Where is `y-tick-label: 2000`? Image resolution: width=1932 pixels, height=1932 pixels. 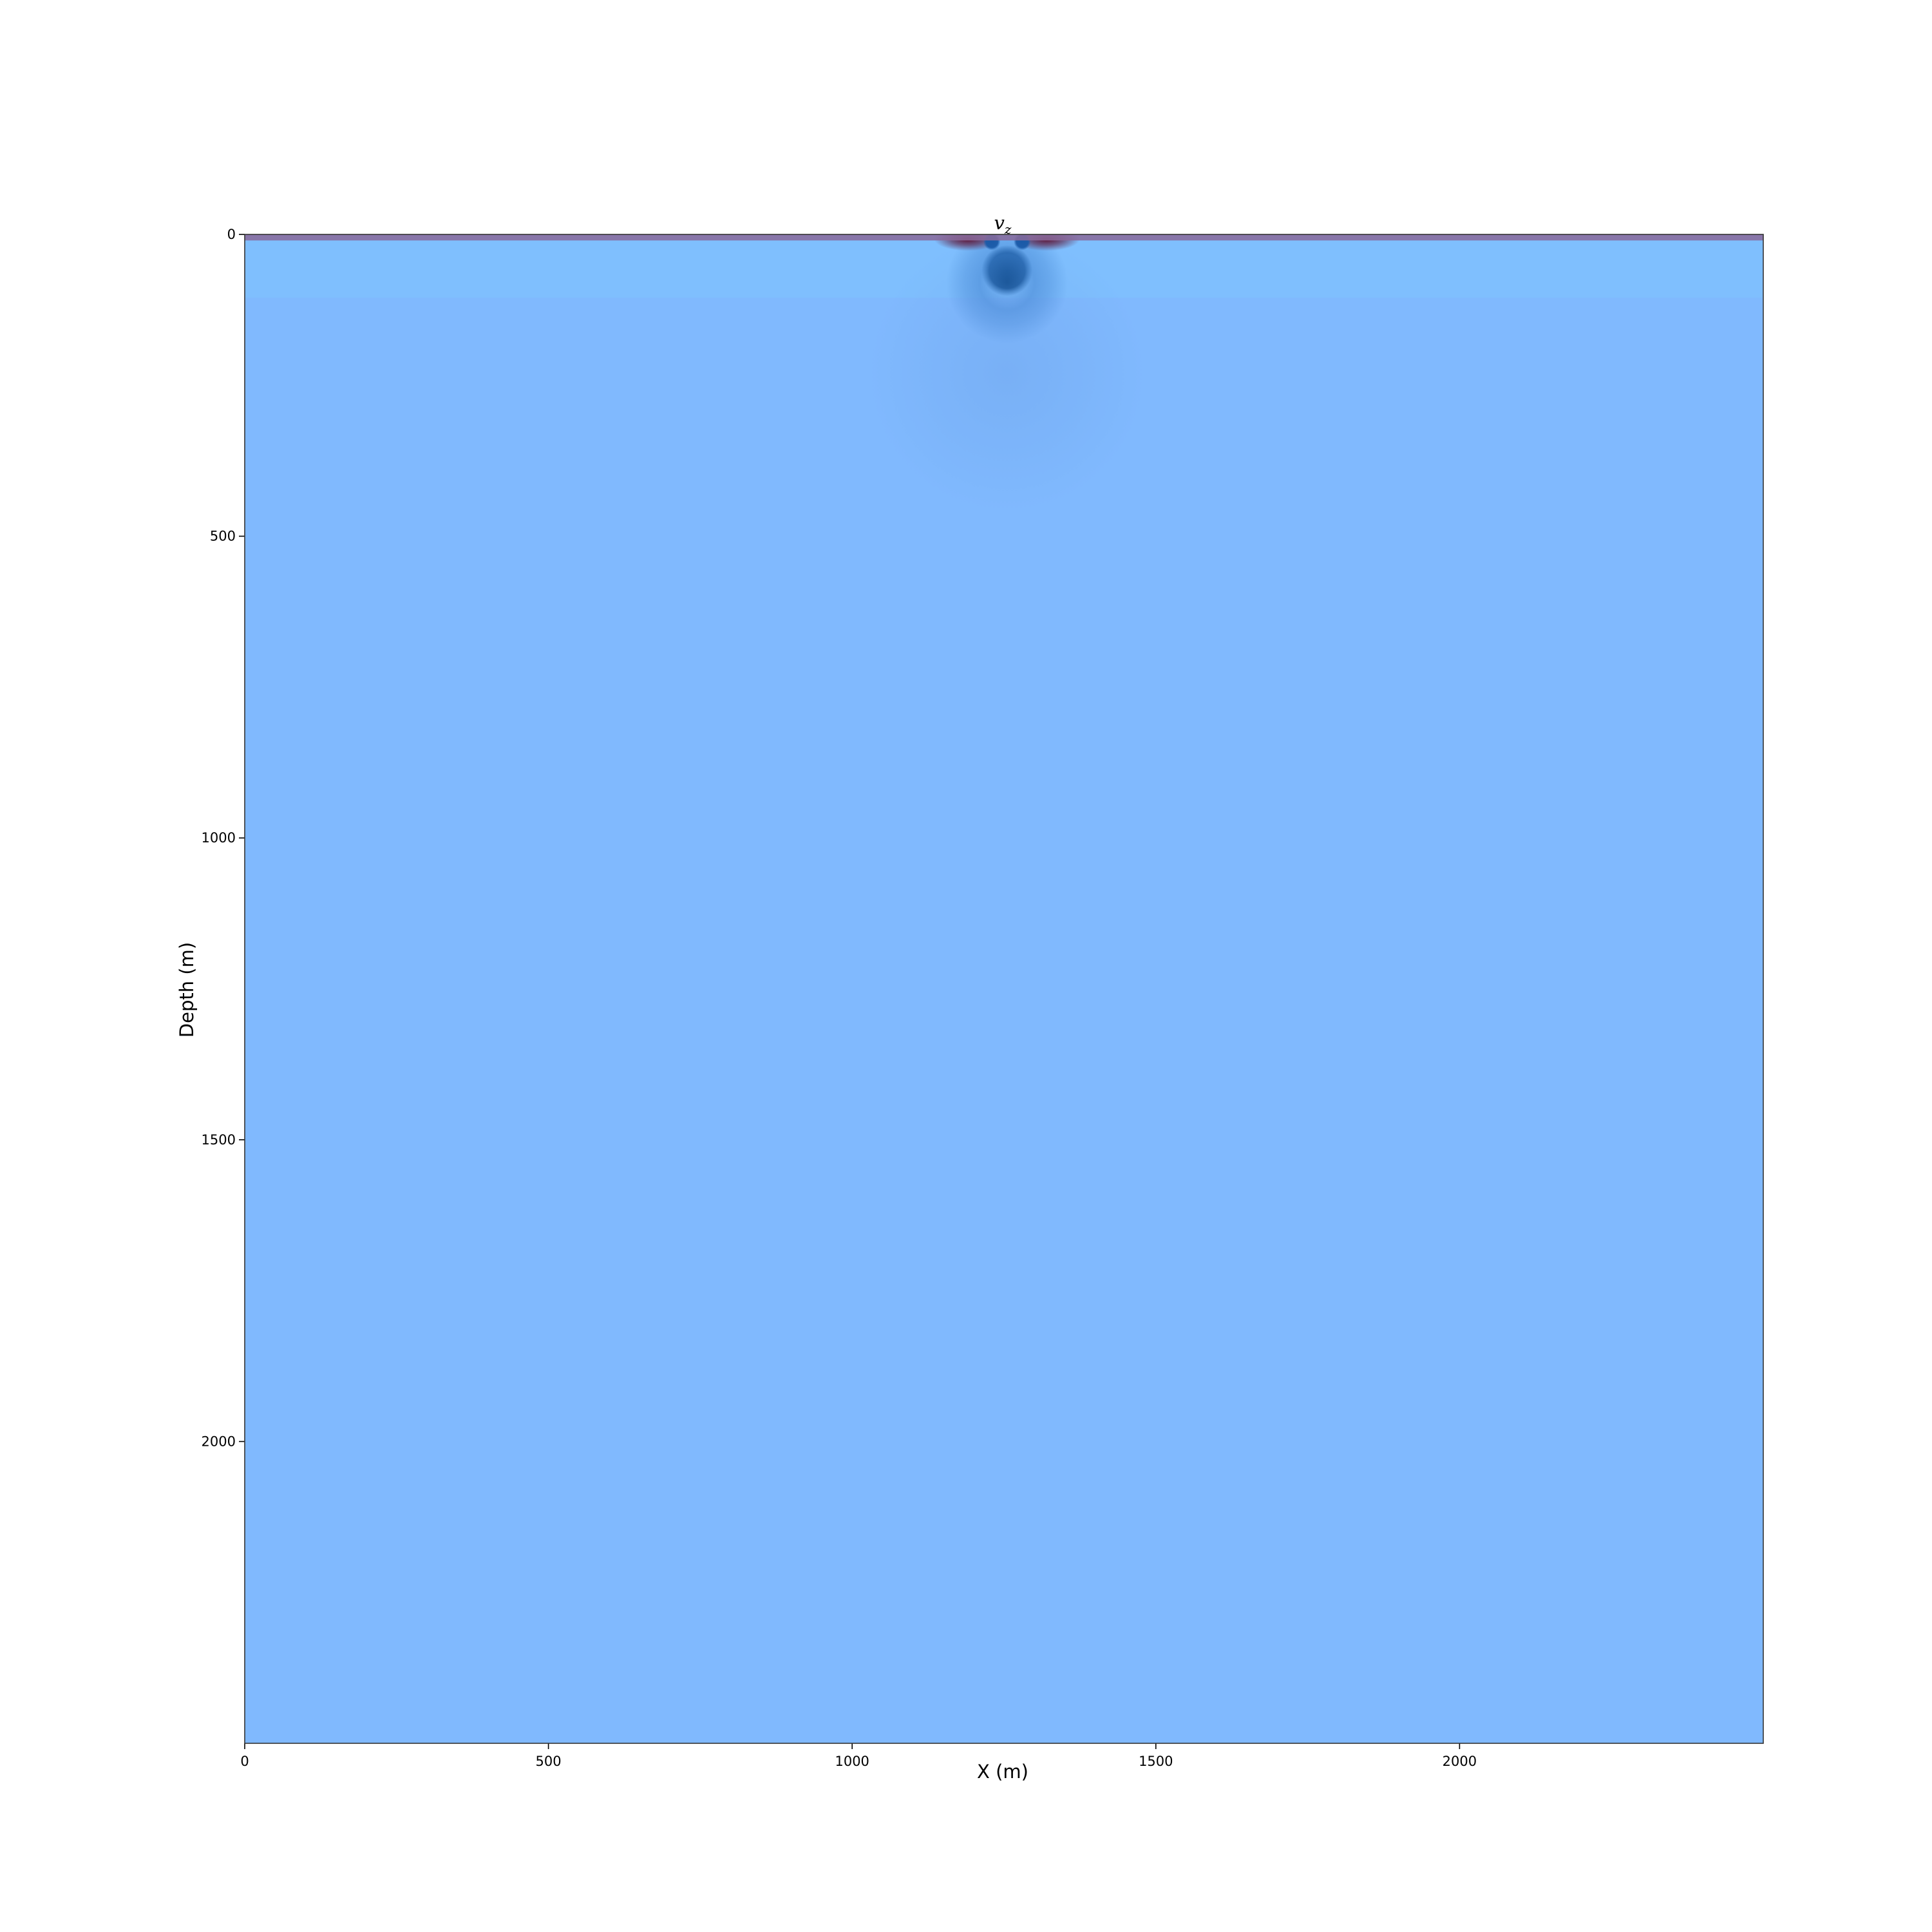 y-tick-label: 2000 is located at coordinates (219, 1442).